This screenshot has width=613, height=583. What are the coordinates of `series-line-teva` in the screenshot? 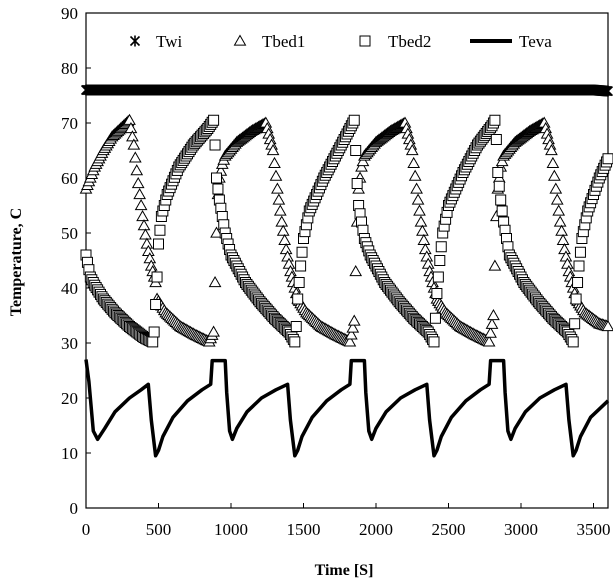 It's located at (347, 408).